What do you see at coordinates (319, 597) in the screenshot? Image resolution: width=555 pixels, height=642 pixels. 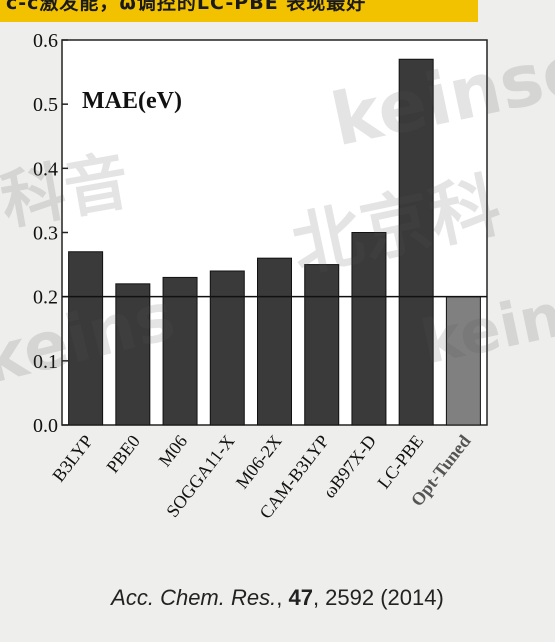 I see `citation-sep-2: ,` at bounding box center [319, 597].